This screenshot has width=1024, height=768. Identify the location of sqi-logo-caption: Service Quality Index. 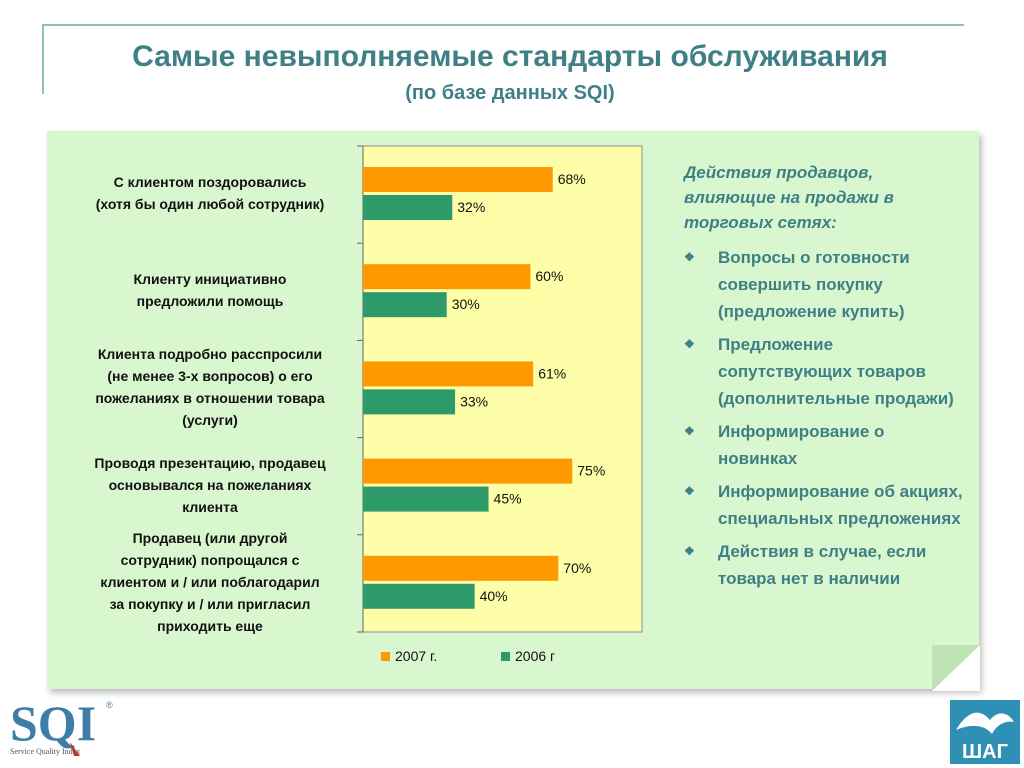
(45, 751).